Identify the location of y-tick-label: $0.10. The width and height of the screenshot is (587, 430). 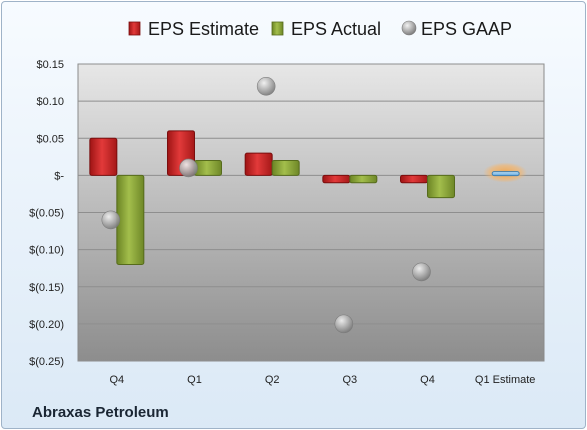
(50, 102).